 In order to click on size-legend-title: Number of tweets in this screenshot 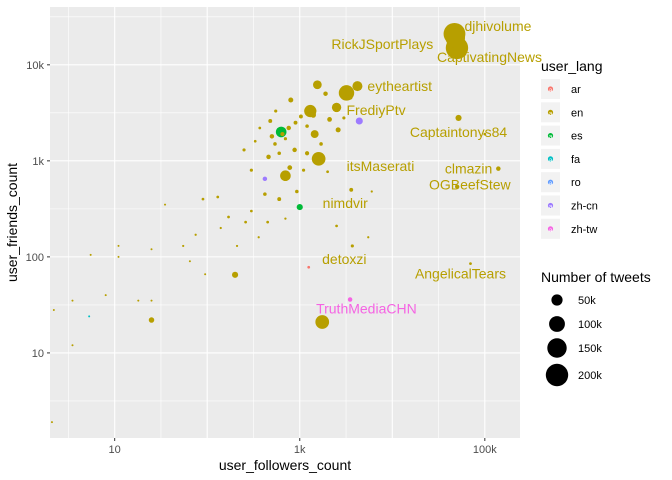, I will do `click(596, 277)`.